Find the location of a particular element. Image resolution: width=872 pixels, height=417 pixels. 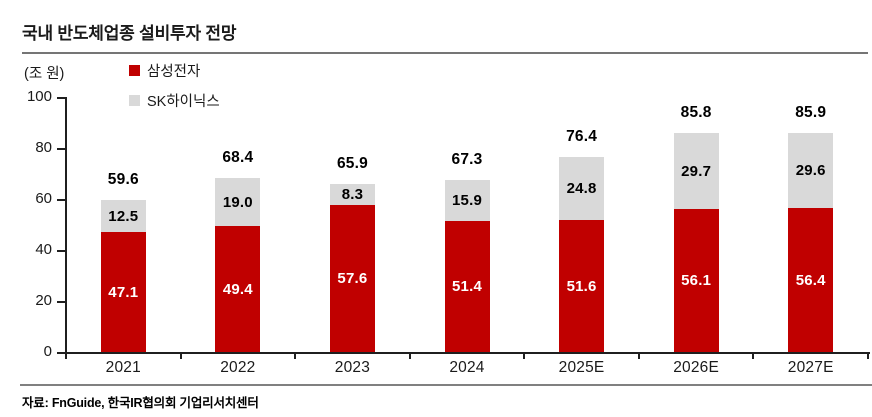

bar-skhynix-value: 19.0 is located at coordinates (237, 202).